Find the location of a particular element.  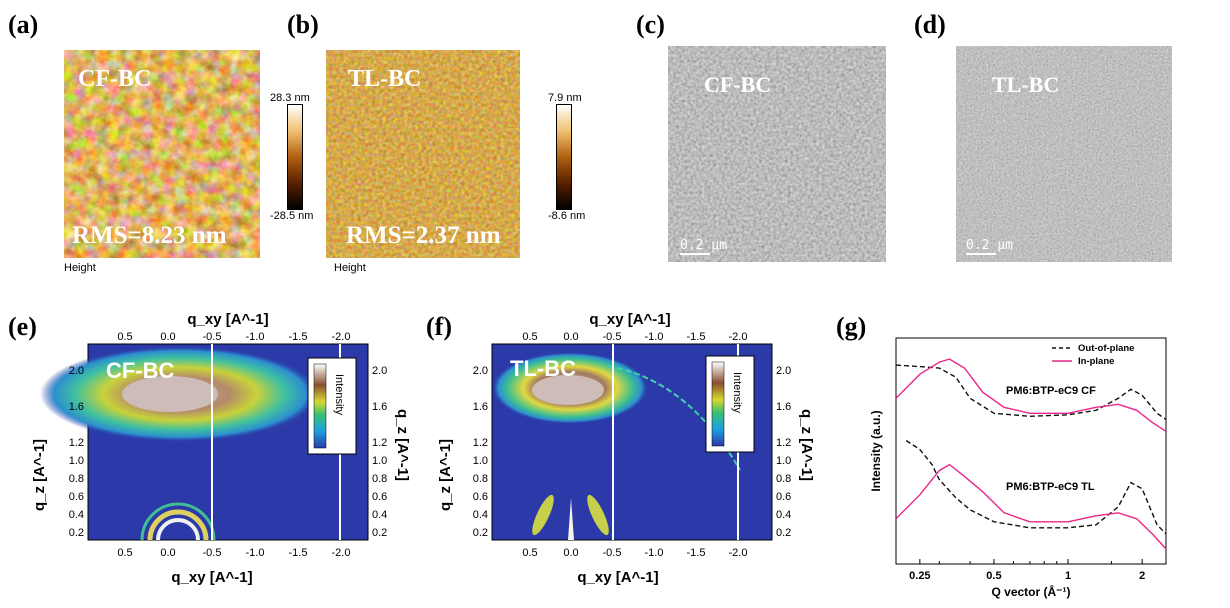

legend-label-in-plane: In-plane is located at coordinates (1096, 361).